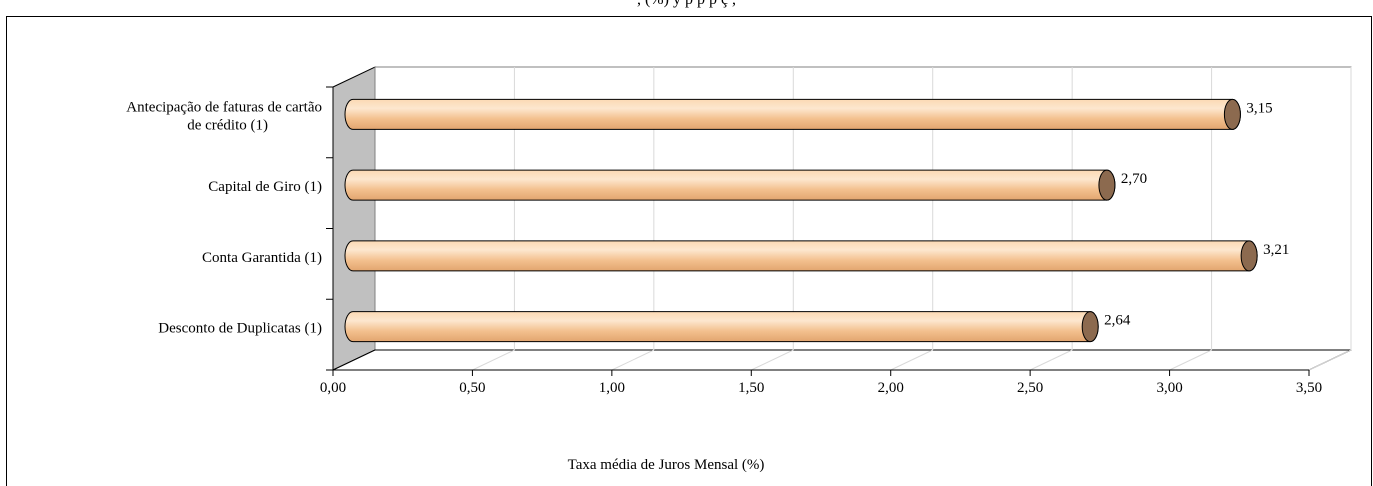  I want to click on data-label: 2,70, so click(1134, 179).